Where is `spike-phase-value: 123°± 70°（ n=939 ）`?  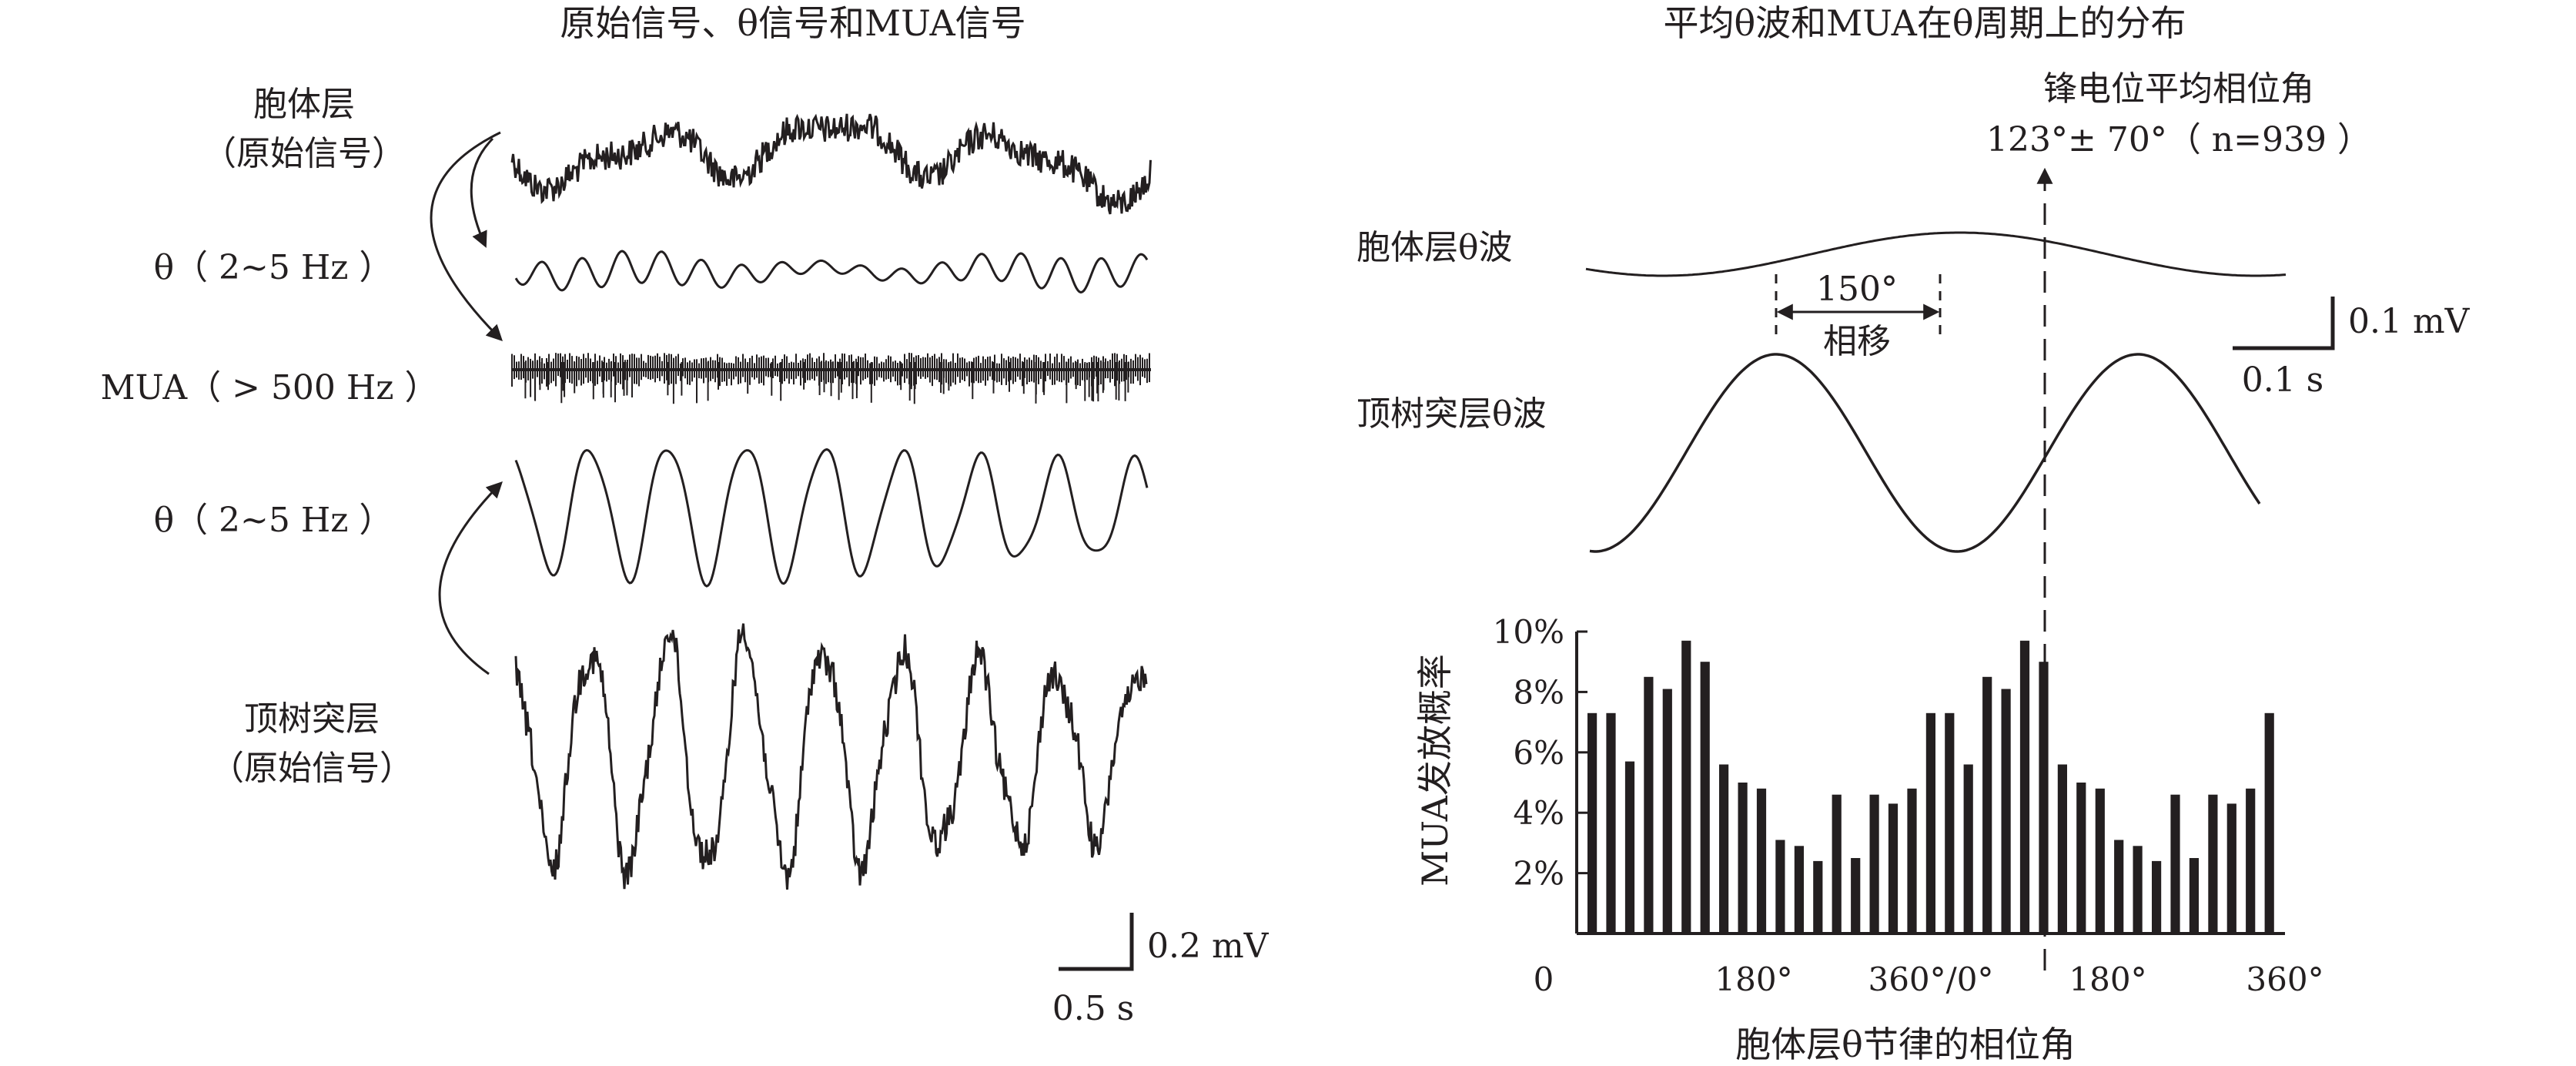
spike-phase-value: 123°± 70°（ n=939 ） is located at coordinates (2178, 139).